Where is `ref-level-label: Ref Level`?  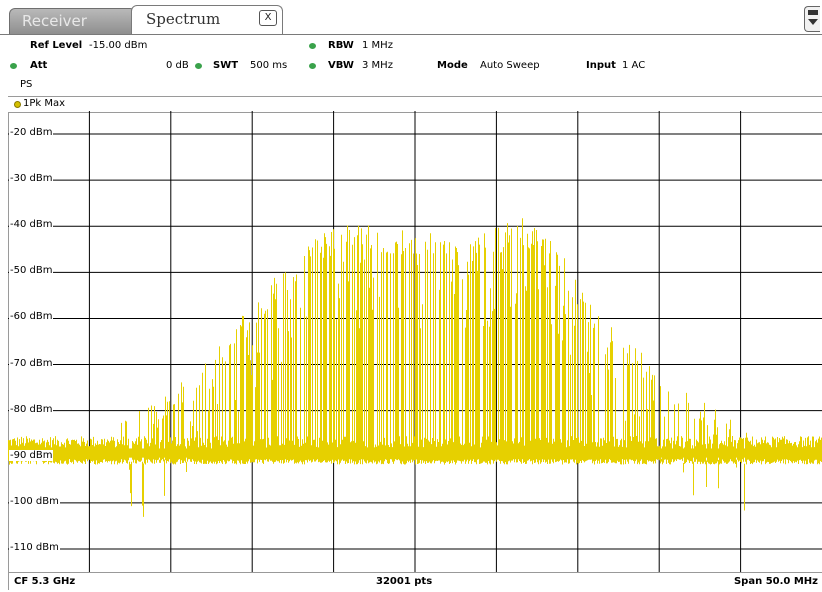
ref-level-label: Ref Level is located at coordinates (56, 45).